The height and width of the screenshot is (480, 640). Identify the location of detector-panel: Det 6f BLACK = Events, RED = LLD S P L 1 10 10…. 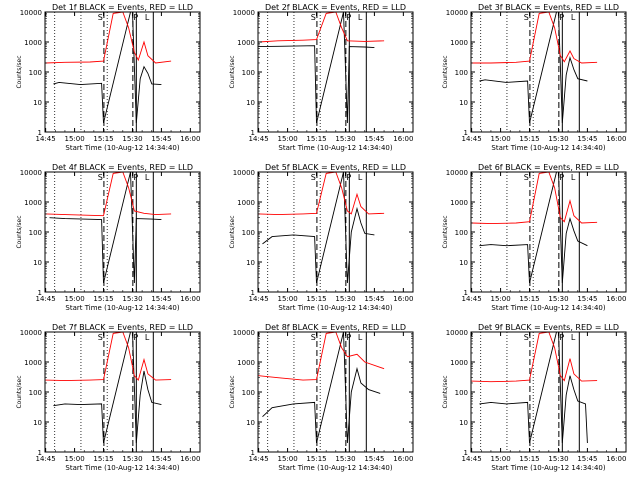
(532, 240).